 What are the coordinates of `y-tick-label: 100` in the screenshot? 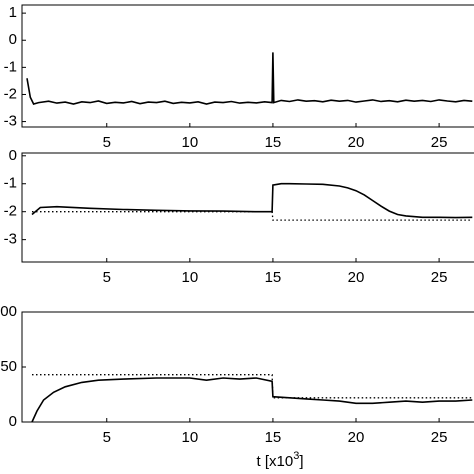 It's located at (8, 311).